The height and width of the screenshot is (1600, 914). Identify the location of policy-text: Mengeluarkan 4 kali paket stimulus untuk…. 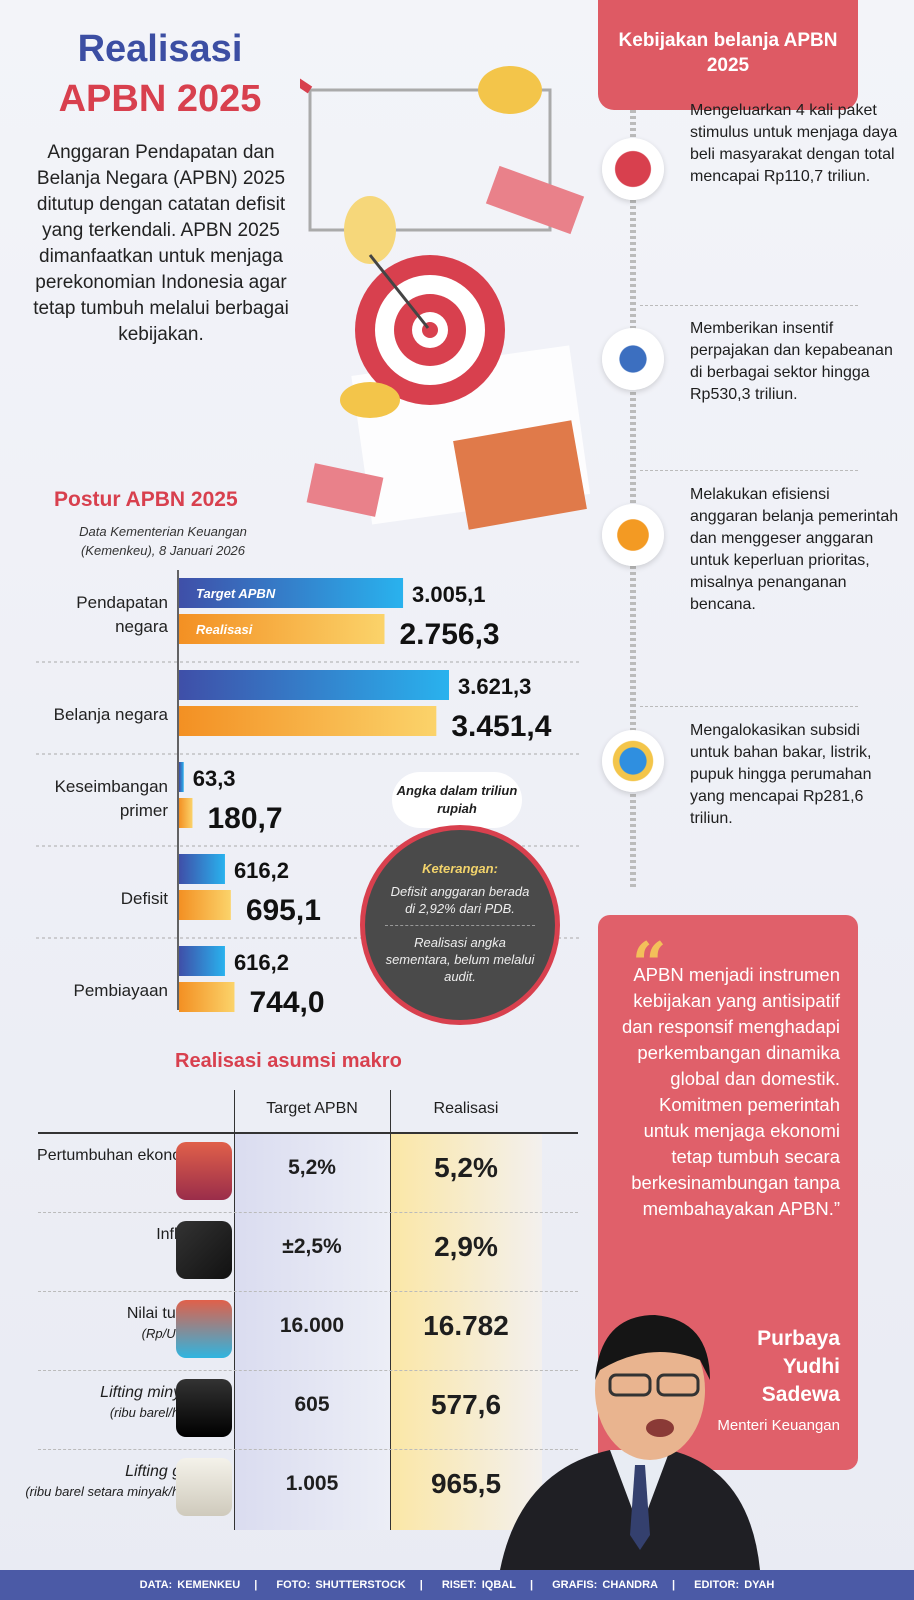
(794, 143).